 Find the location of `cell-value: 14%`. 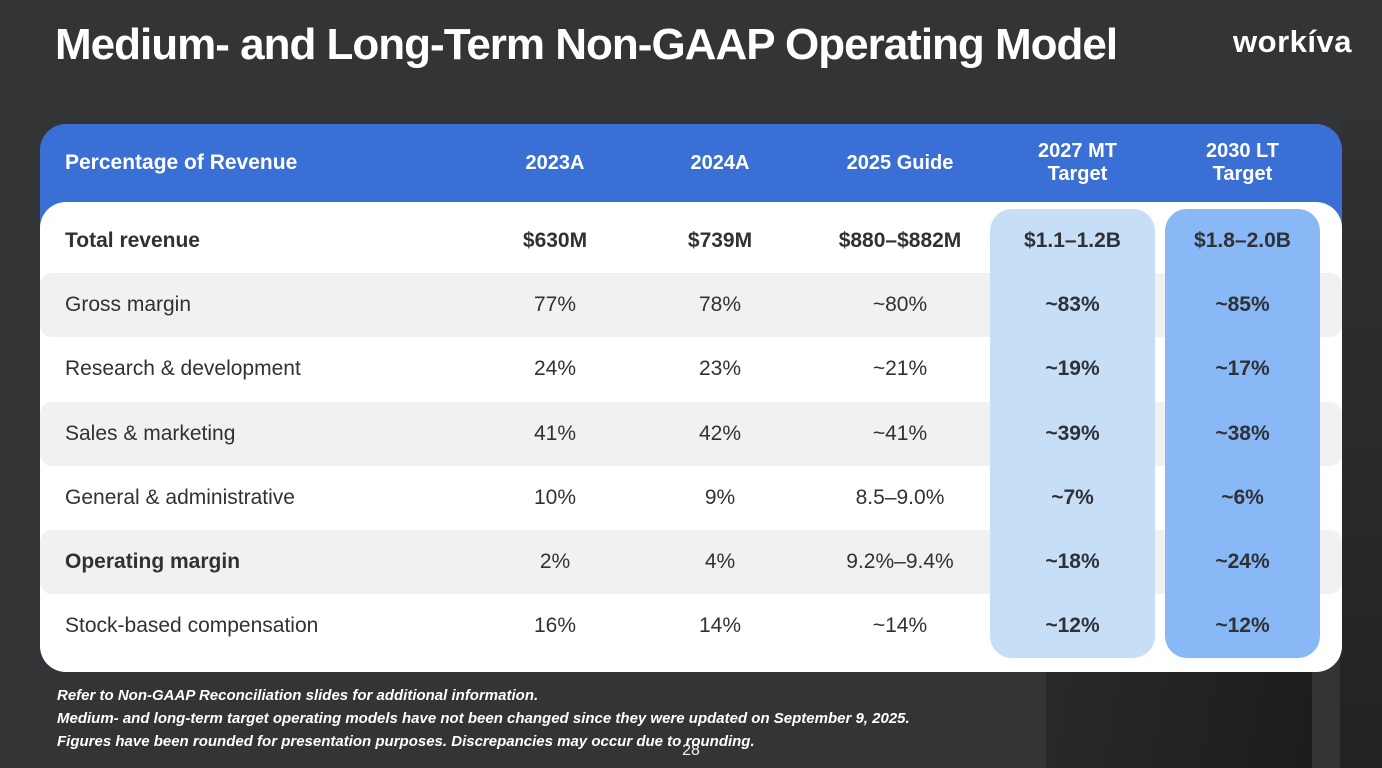

cell-value: 14% is located at coordinates (720, 626).